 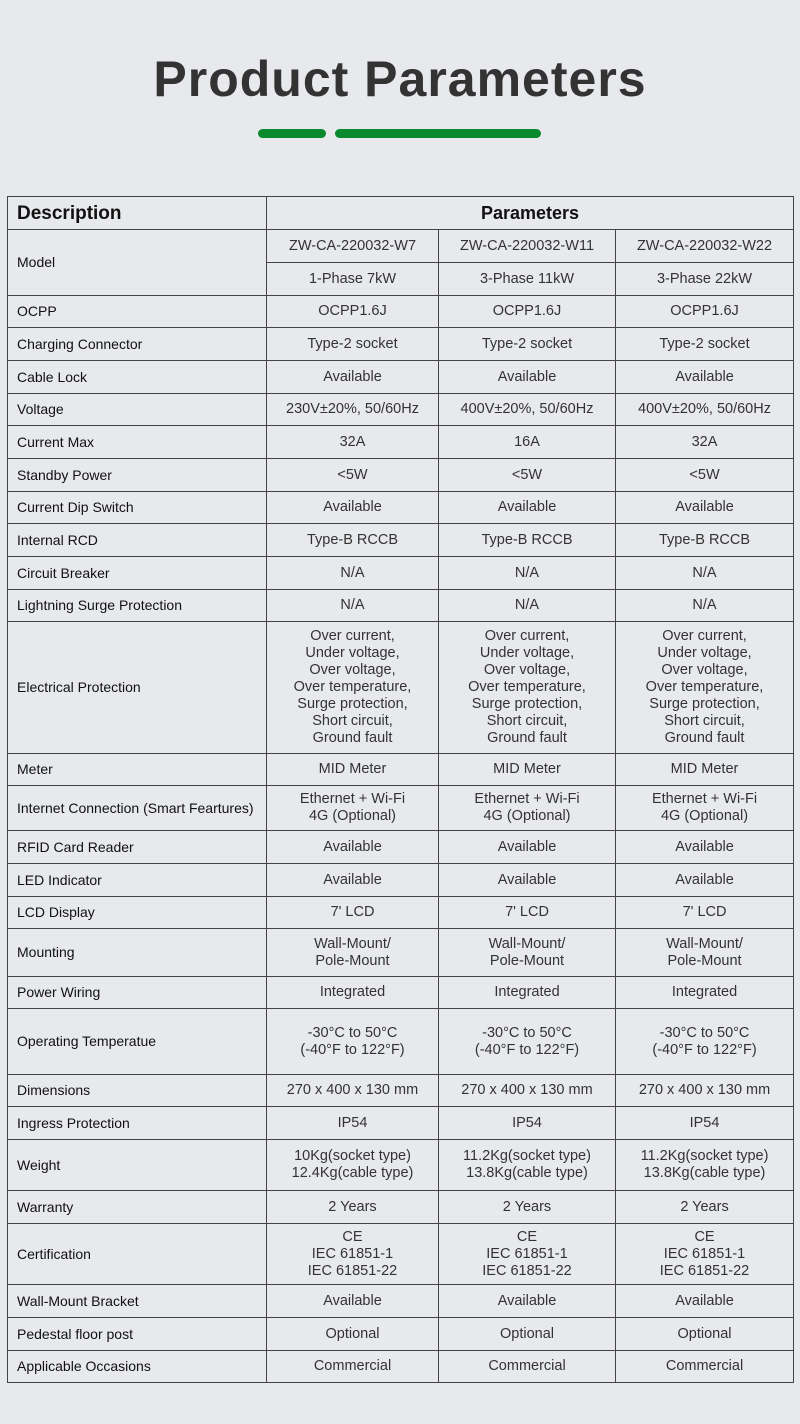 What do you see at coordinates (137, 344) in the screenshot?
I see `row-label: Charging Connector` at bounding box center [137, 344].